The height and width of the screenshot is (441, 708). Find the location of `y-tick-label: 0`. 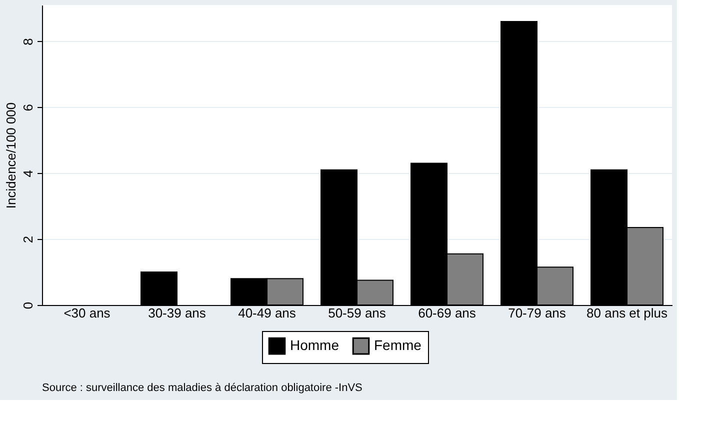

y-tick-label: 0 is located at coordinates (28, 306).